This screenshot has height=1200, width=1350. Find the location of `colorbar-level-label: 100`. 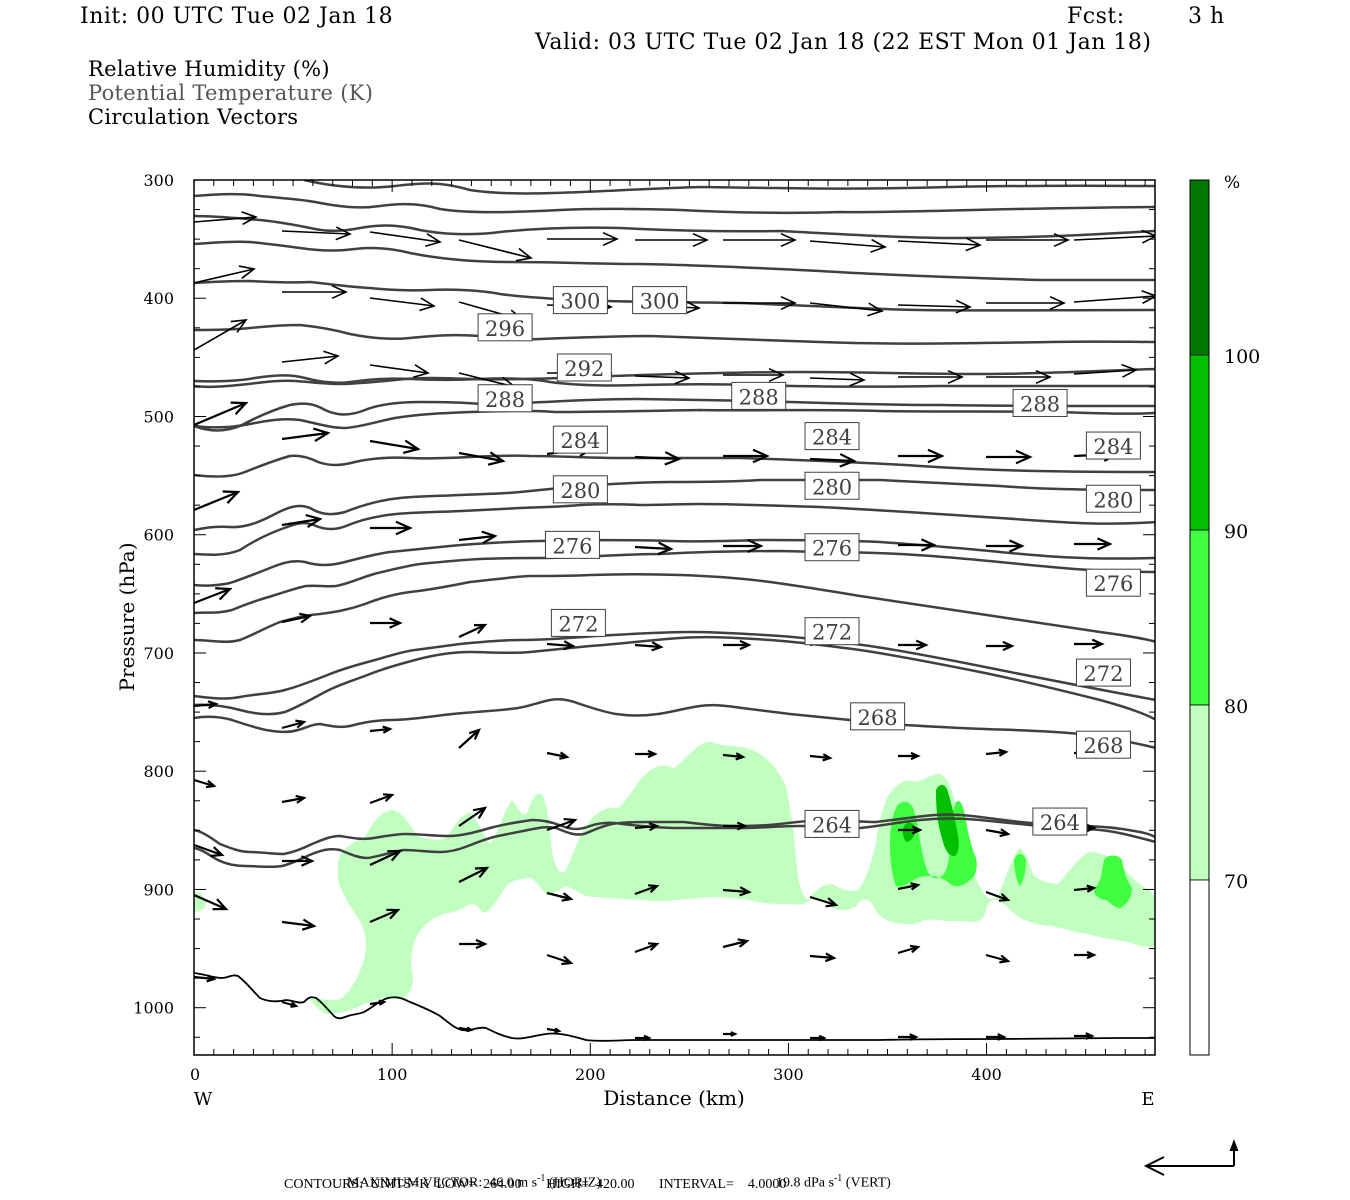

colorbar-level-label: 100 is located at coordinates (1242, 357).